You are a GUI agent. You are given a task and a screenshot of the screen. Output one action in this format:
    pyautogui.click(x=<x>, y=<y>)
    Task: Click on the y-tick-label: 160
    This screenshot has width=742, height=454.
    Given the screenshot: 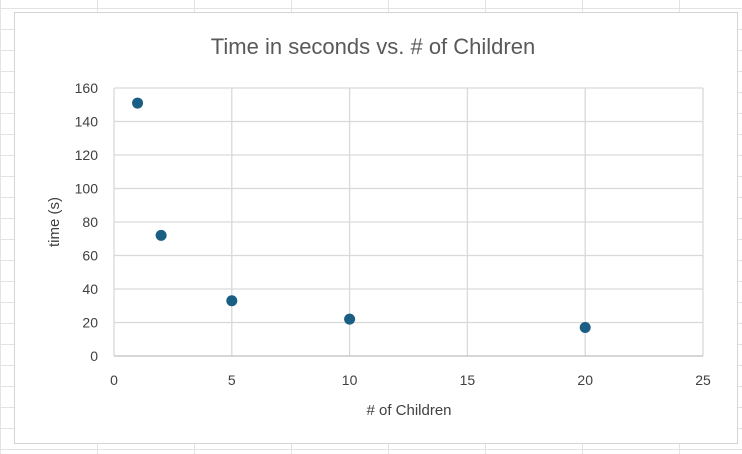 What is the action you would take?
    pyautogui.click(x=87, y=88)
    